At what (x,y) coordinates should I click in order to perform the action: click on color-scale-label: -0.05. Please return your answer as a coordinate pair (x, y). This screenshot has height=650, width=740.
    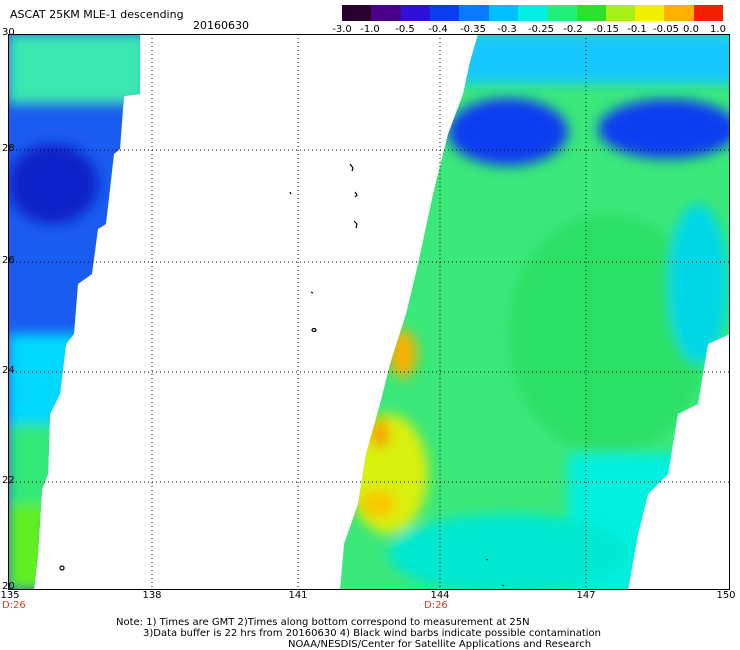
    Looking at the image, I should click on (666, 29).